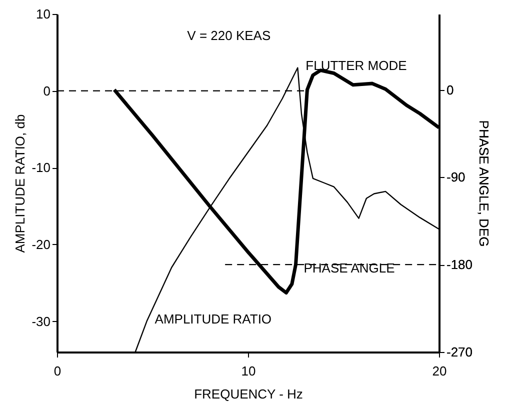 The width and height of the screenshot is (511, 403). What do you see at coordinates (229, 35) in the screenshot?
I see `annotation: V = 220 KEAS` at bounding box center [229, 35].